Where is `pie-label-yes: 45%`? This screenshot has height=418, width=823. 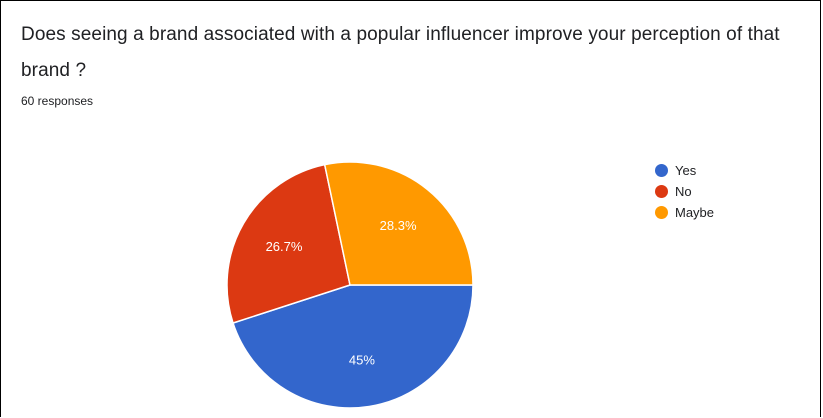
pie-label-yes: 45% is located at coordinates (362, 359).